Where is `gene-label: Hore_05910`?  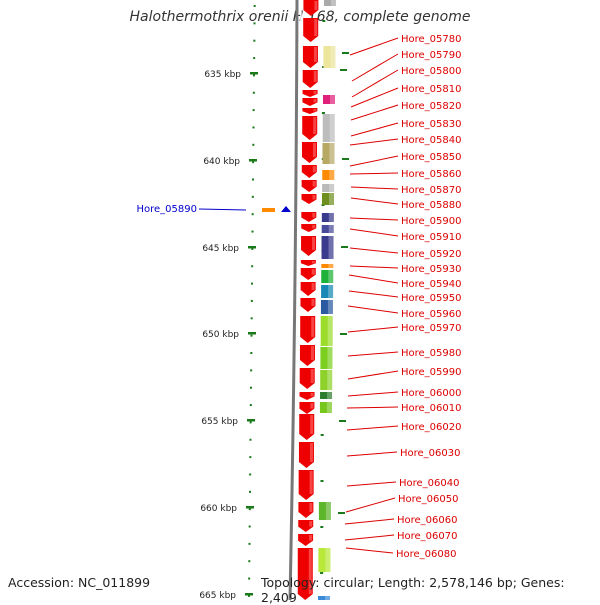
gene-label: Hore_05910 is located at coordinates (431, 237).